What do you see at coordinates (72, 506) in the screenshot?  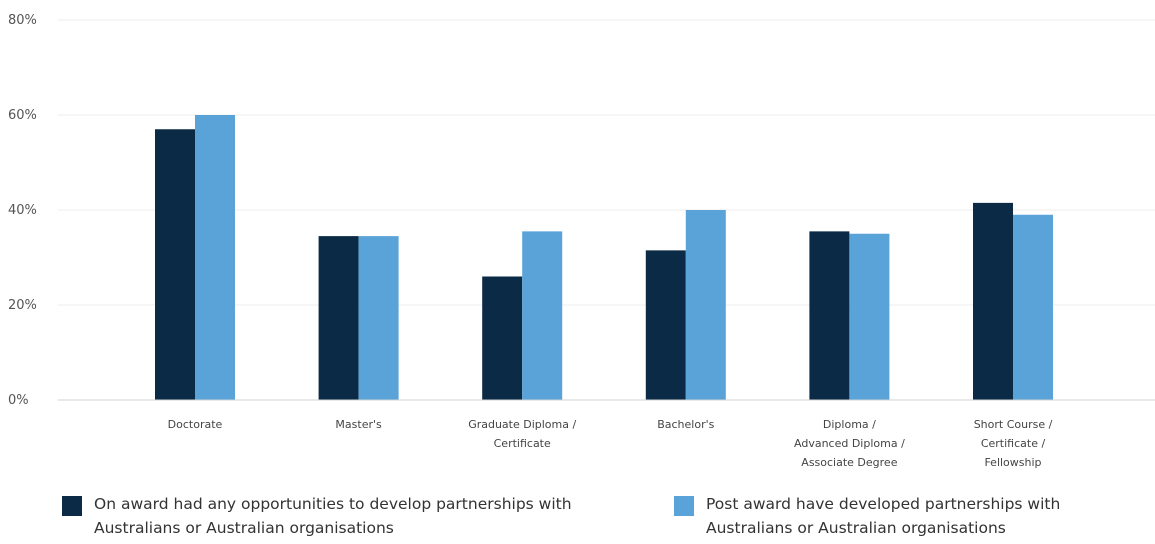 I see `legend-swatch-on-award` at bounding box center [72, 506].